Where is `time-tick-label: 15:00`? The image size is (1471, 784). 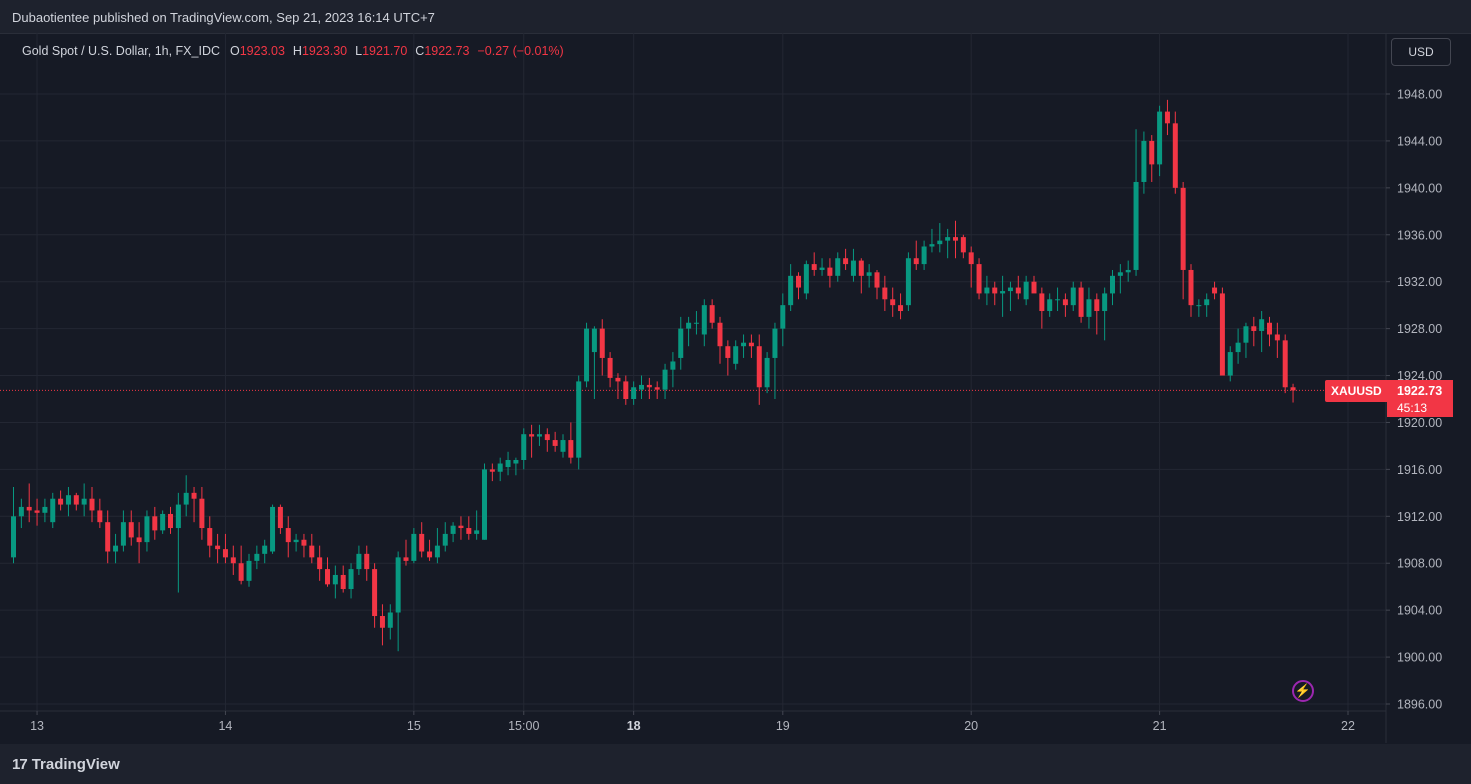 time-tick-label: 15:00 is located at coordinates (523, 726).